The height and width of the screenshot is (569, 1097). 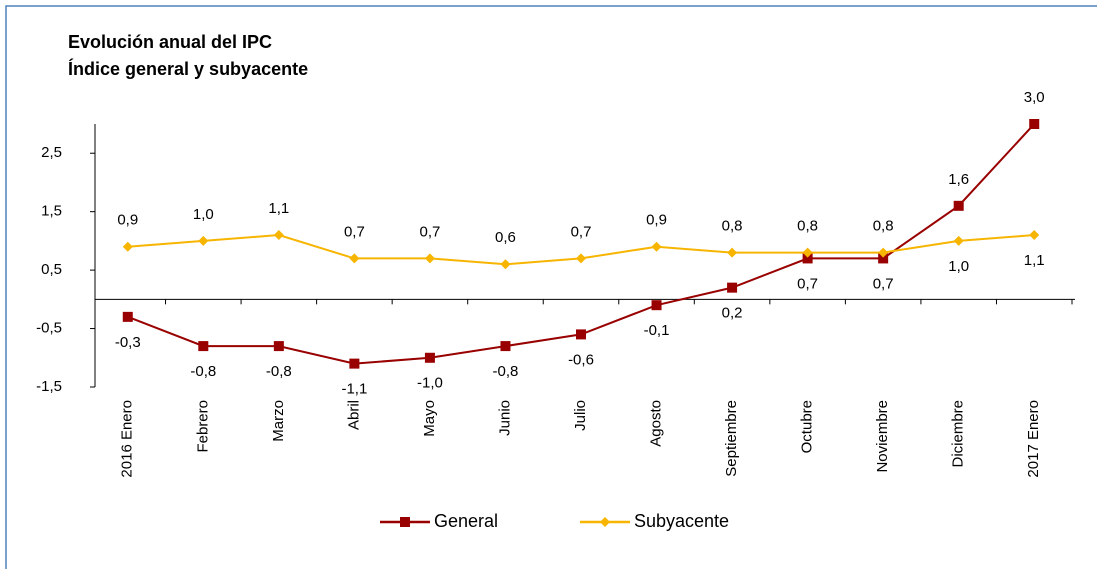 What do you see at coordinates (731, 438) in the screenshot?
I see `x-tick-label: Septiembre` at bounding box center [731, 438].